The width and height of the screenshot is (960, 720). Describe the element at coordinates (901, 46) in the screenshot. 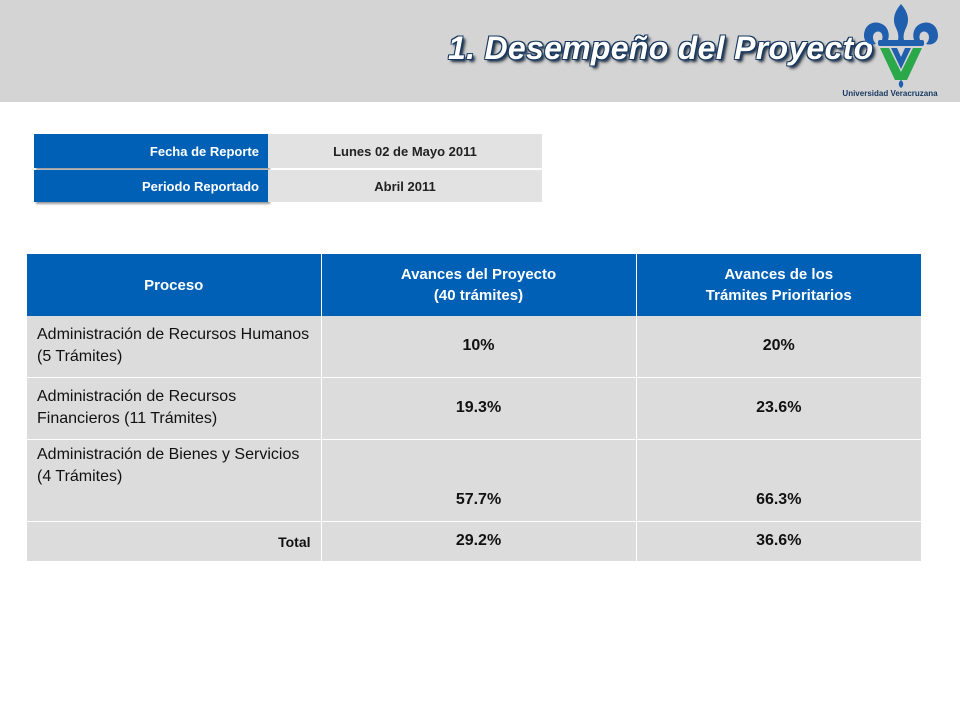

I see `fleur-de-lis-v-logo-icon` at that location.